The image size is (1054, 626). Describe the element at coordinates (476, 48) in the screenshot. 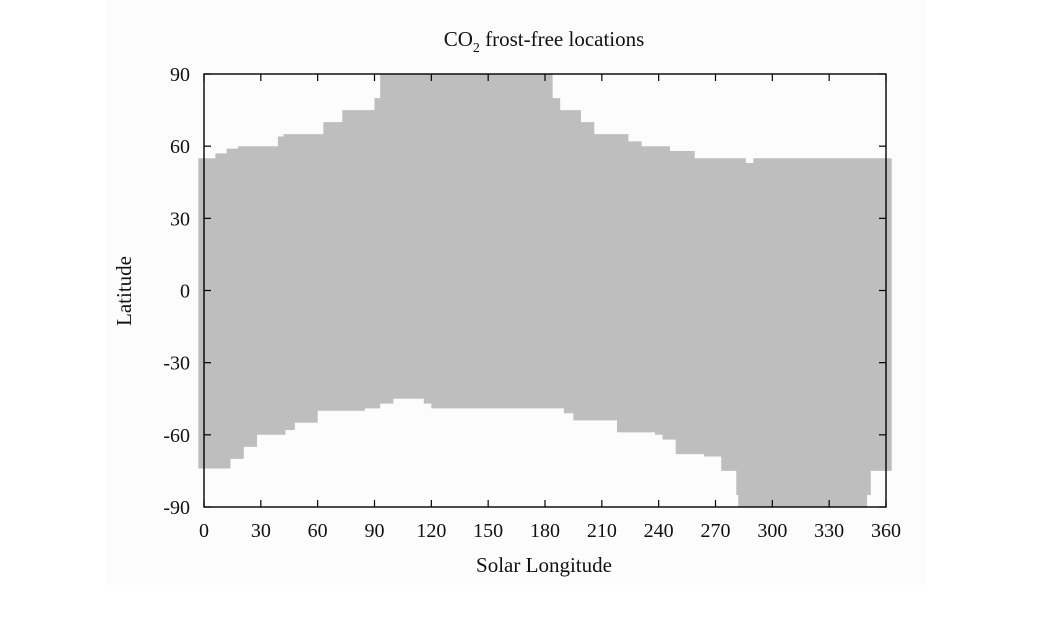

I see `chart-title-subscript: 2` at that location.